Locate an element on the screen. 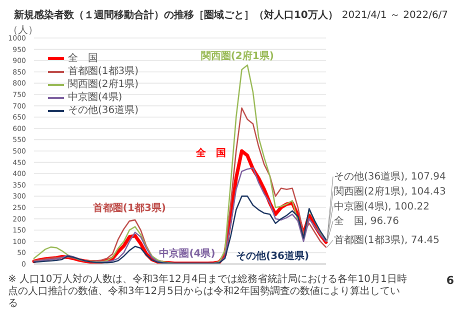 The height and width of the screenshot is (320, 462). text: 2021/4/1 ～ 2022/6/7 is located at coordinates (395, 15).